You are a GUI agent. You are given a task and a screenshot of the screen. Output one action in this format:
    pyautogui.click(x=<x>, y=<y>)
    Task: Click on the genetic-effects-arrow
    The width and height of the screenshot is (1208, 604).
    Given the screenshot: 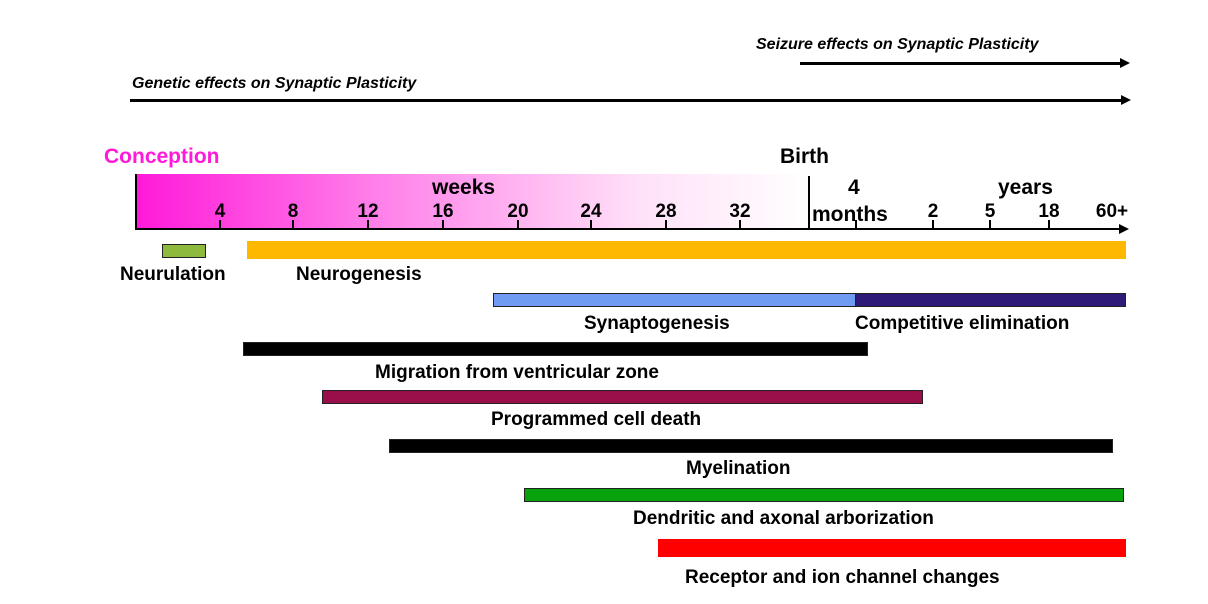 What is the action you would take?
    pyautogui.click(x=626, y=100)
    